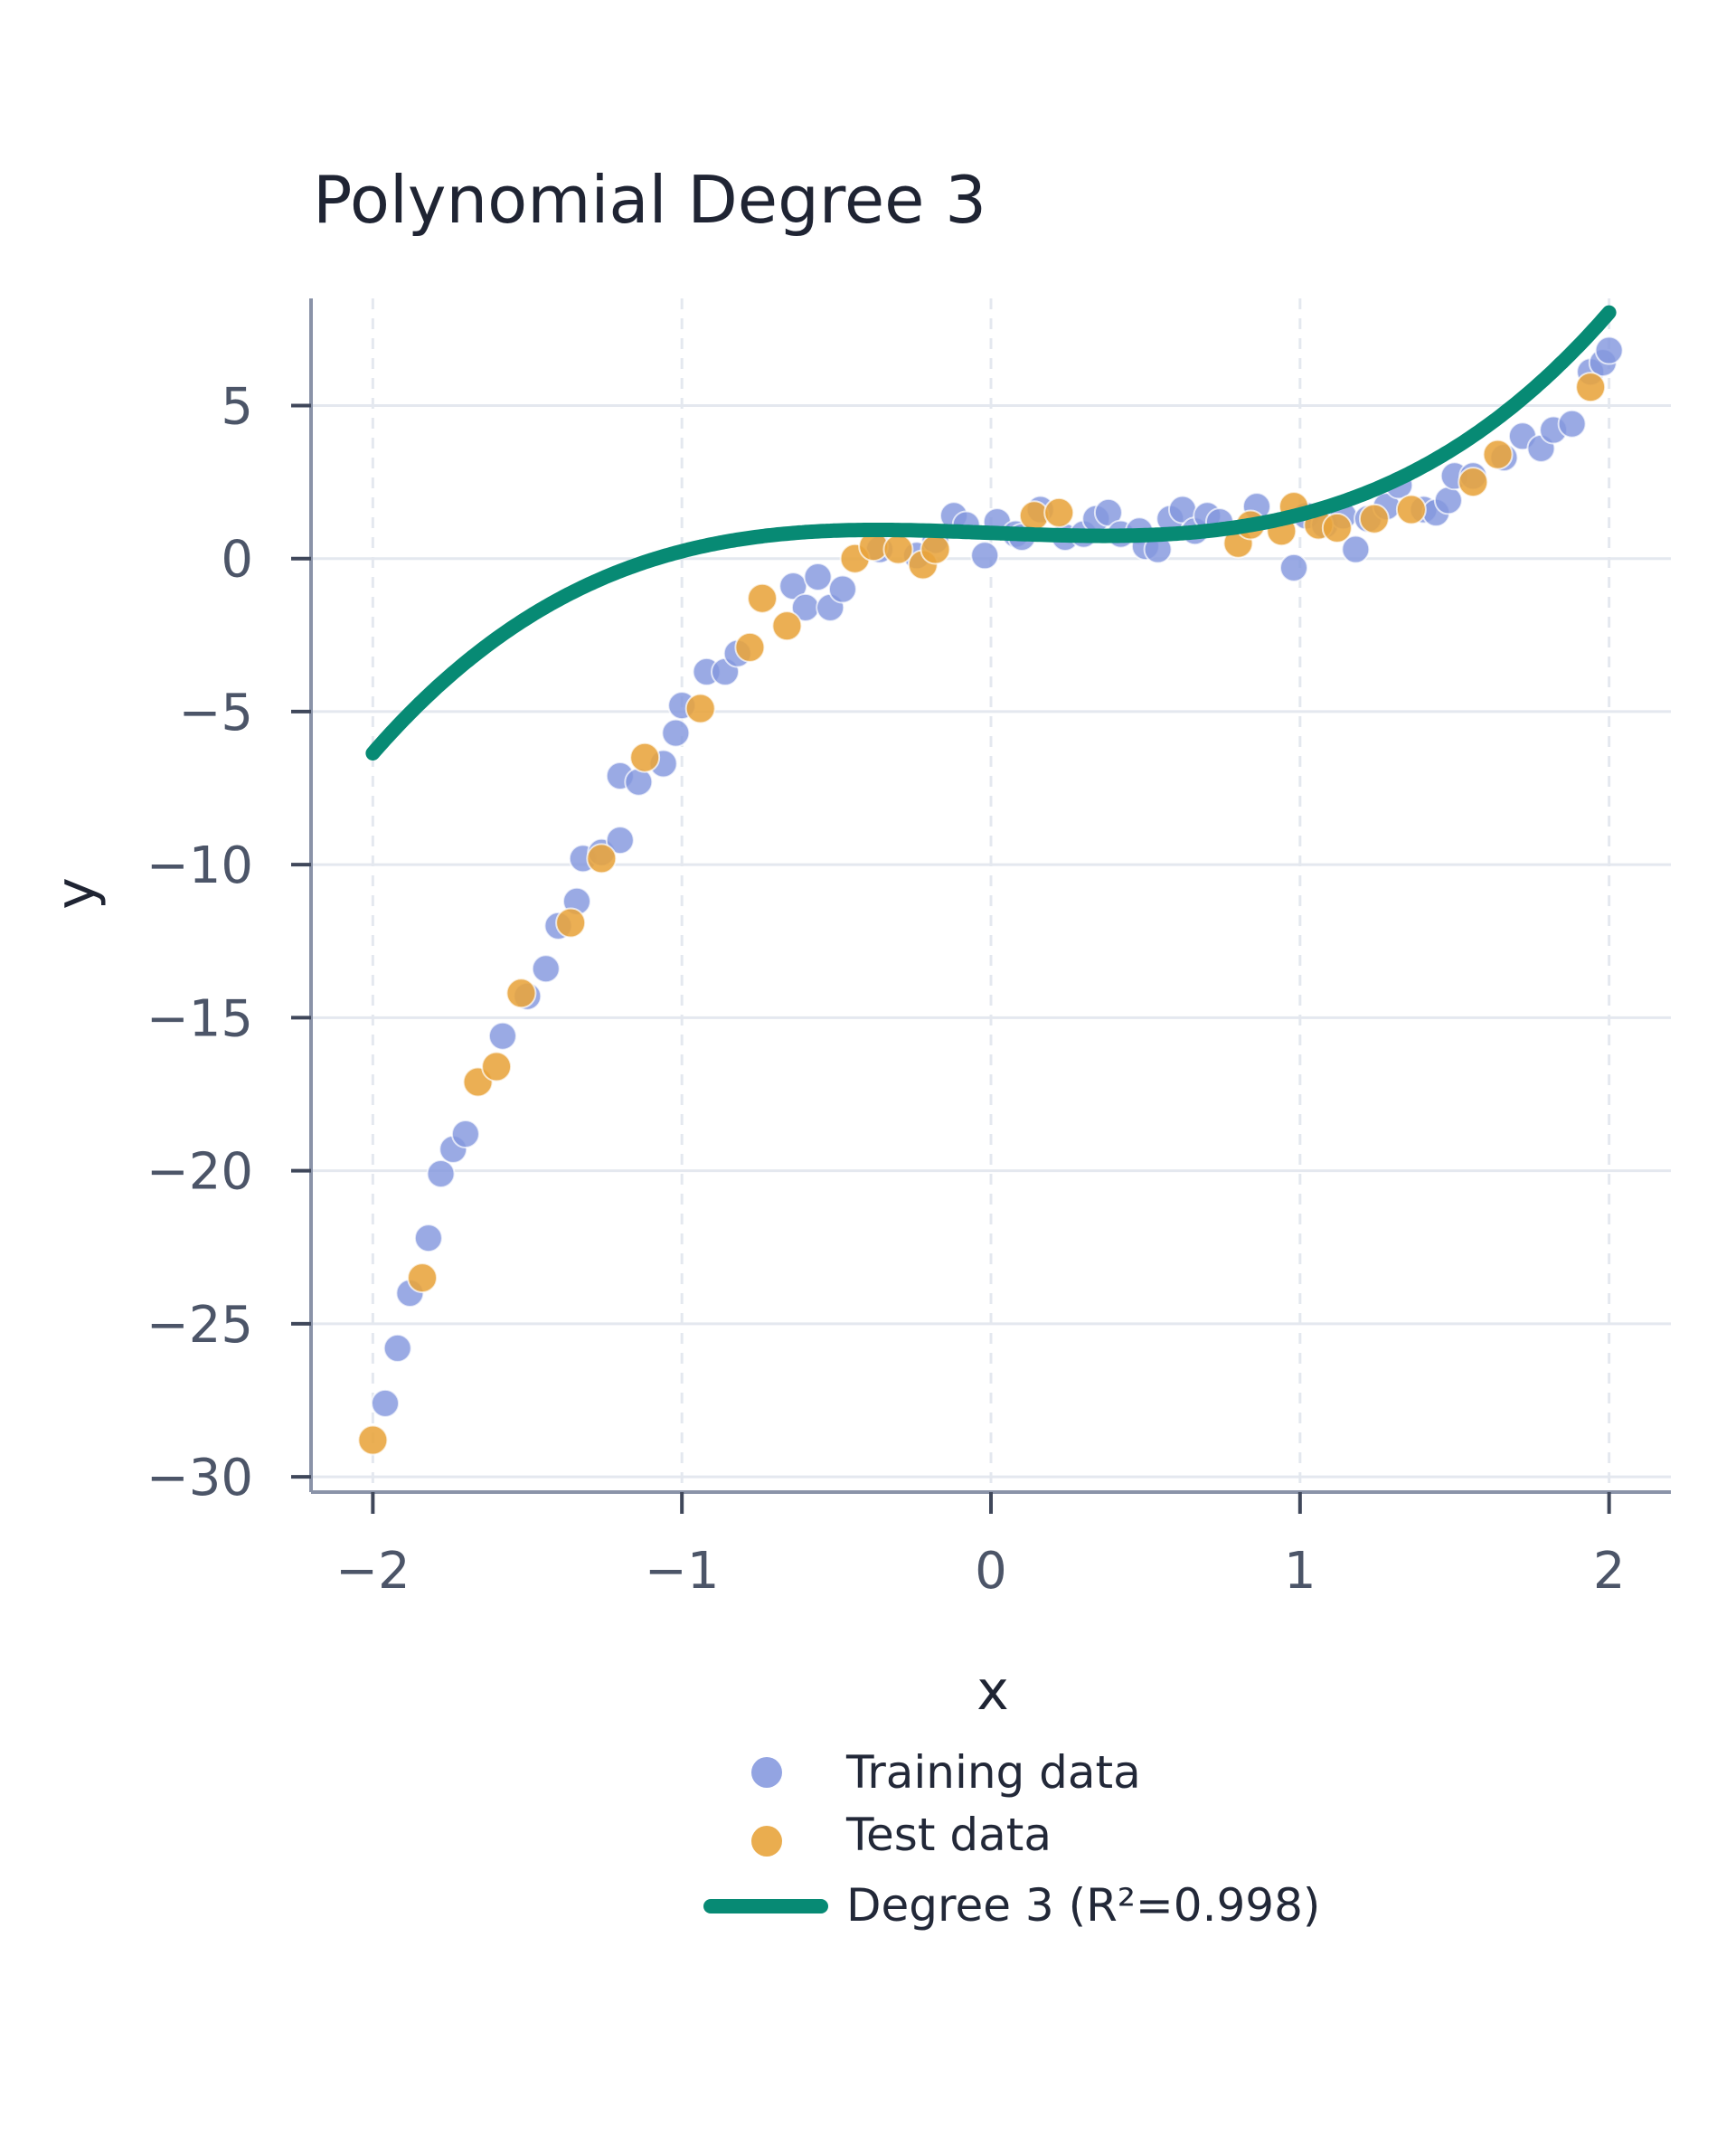  What do you see at coordinates (199, 1325) in the screenshot?
I see `y-tick-label: −25` at bounding box center [199, 1325].